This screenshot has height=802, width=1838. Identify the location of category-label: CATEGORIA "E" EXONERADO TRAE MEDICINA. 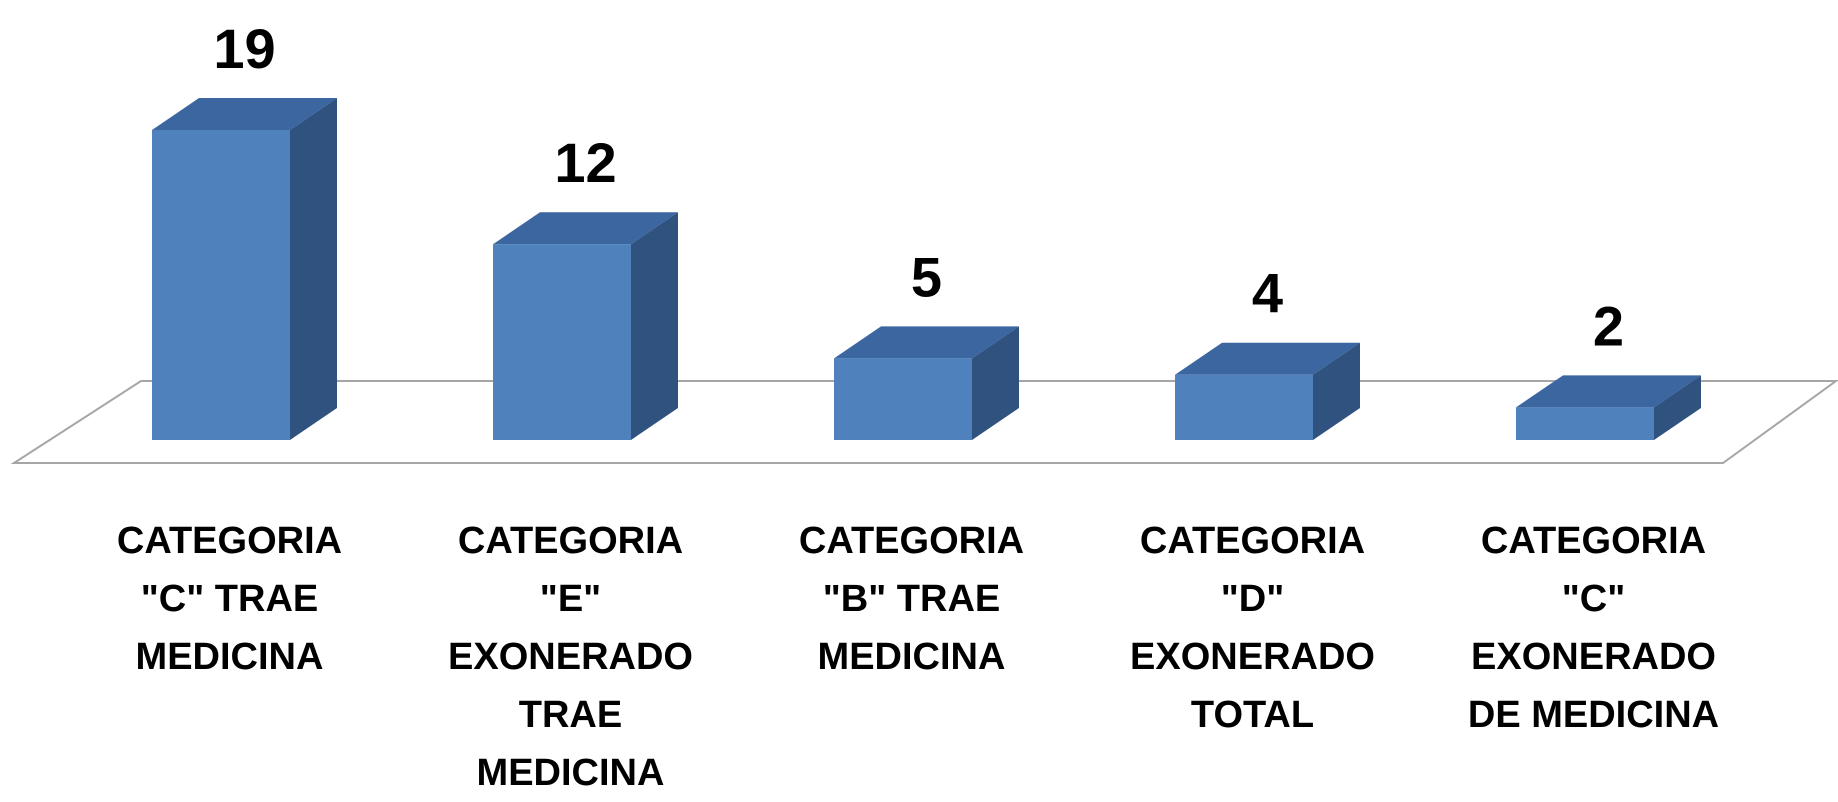
(570, 657).